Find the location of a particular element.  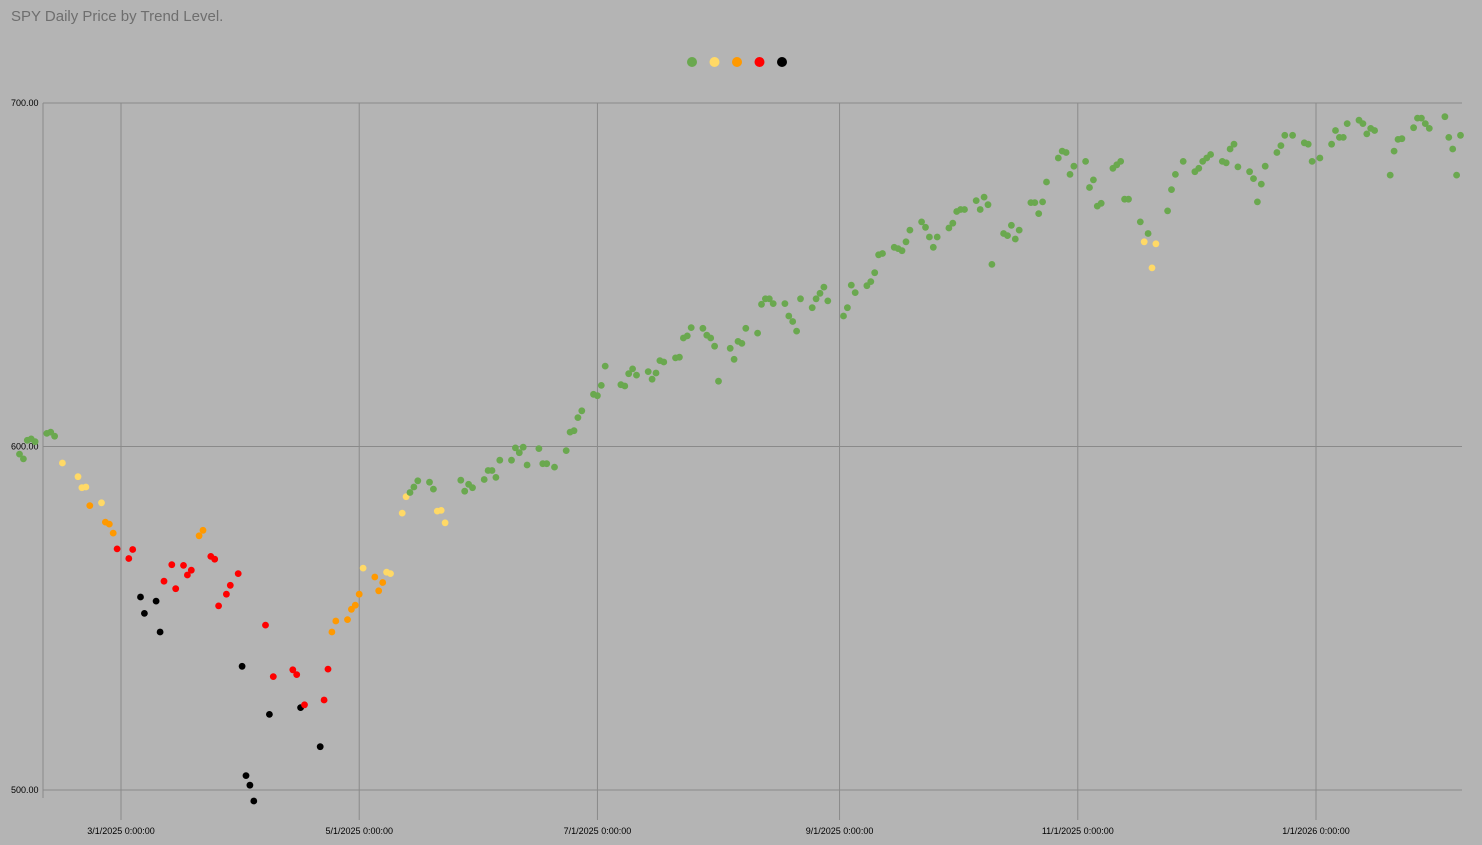

legend is located at coordinates (737, 62).